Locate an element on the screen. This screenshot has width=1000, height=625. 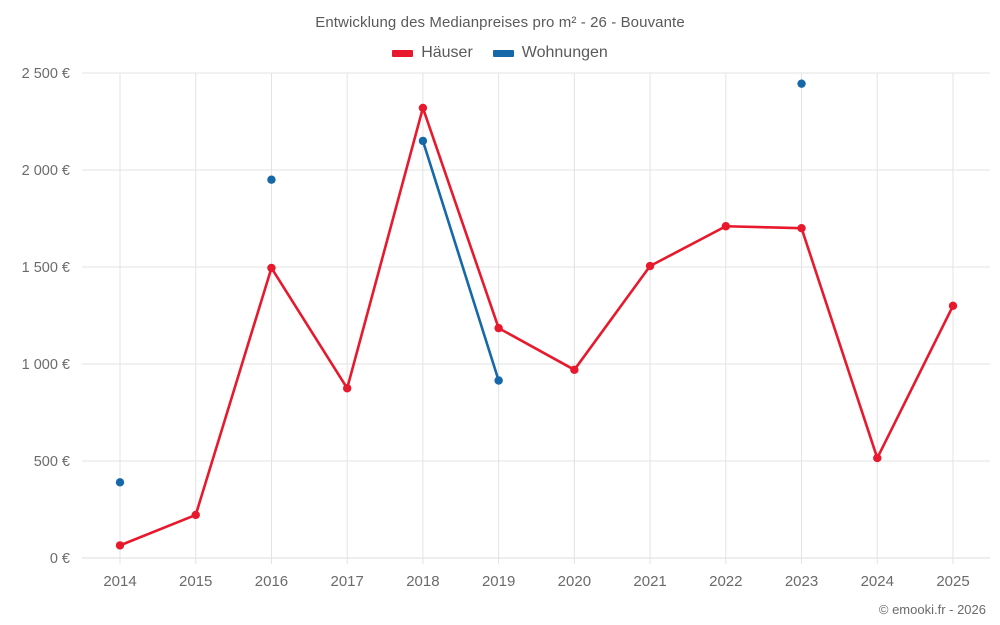
x-axis-label: 2015 is located at coordinates (195, 581).